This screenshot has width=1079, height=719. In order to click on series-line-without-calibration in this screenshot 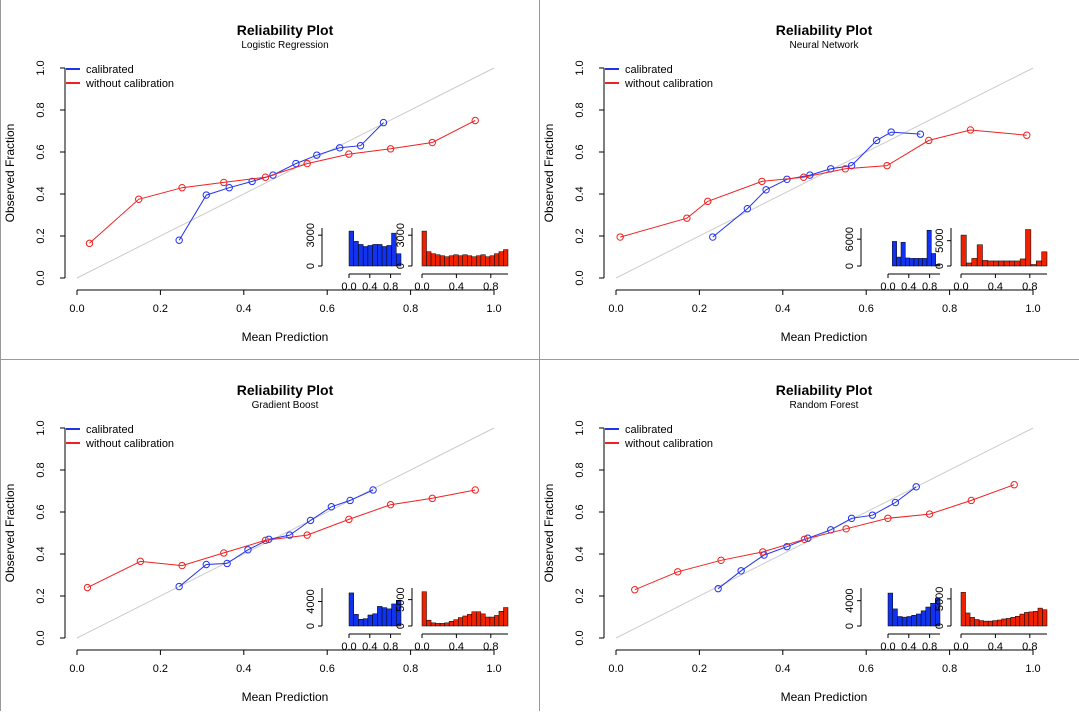, I will do `click(824, 537)`.